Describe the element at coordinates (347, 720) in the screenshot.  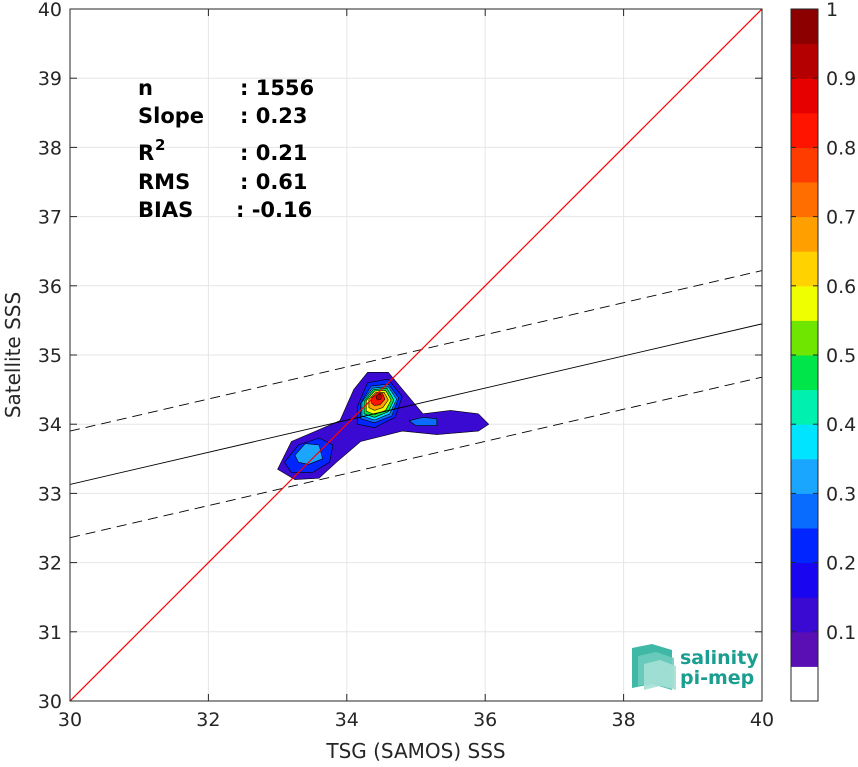
I see `x-tick-label: 34` at that location.